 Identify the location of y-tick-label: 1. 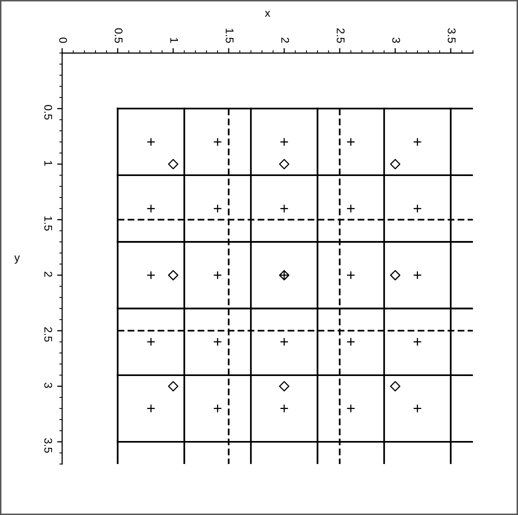
(48, 163).